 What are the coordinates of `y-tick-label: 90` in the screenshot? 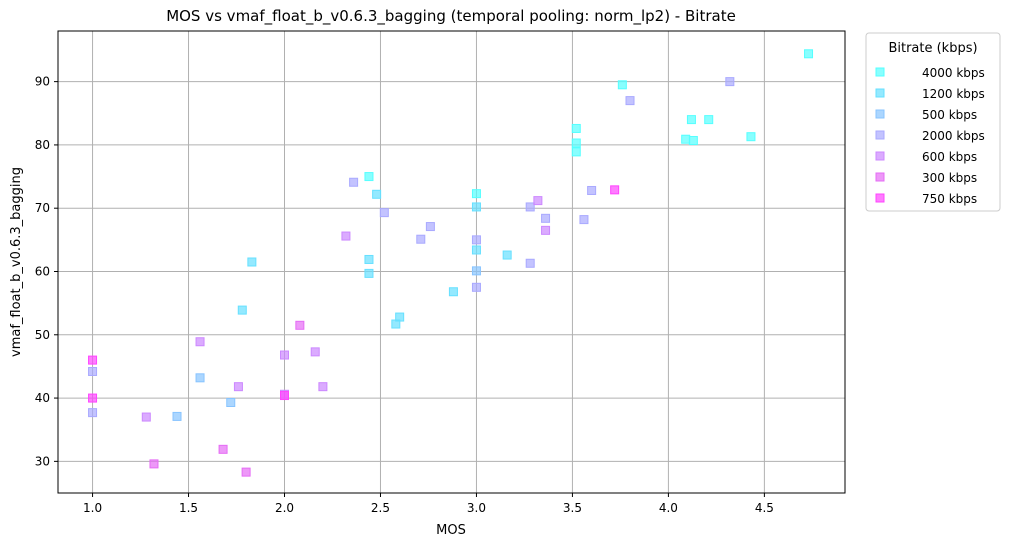 It's located at (42, 82).